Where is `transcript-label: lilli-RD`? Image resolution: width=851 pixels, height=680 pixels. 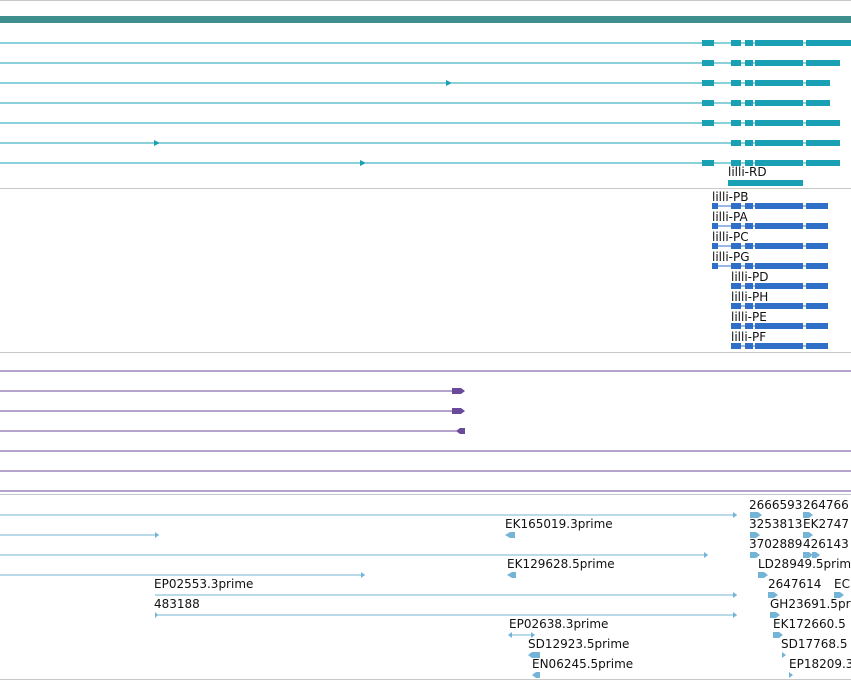
transcript-label: lilli-RD is located at coordinates (747, 172).